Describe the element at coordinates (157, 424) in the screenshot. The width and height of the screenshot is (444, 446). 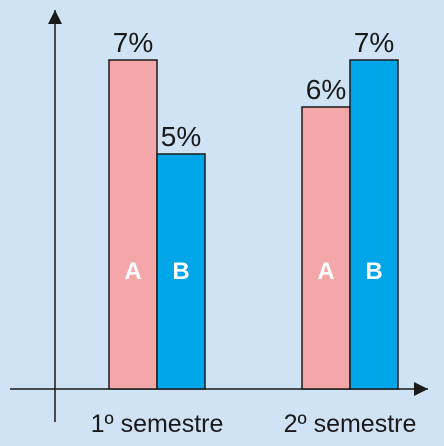
I see `category-label-1: 1º semestre` at that location.